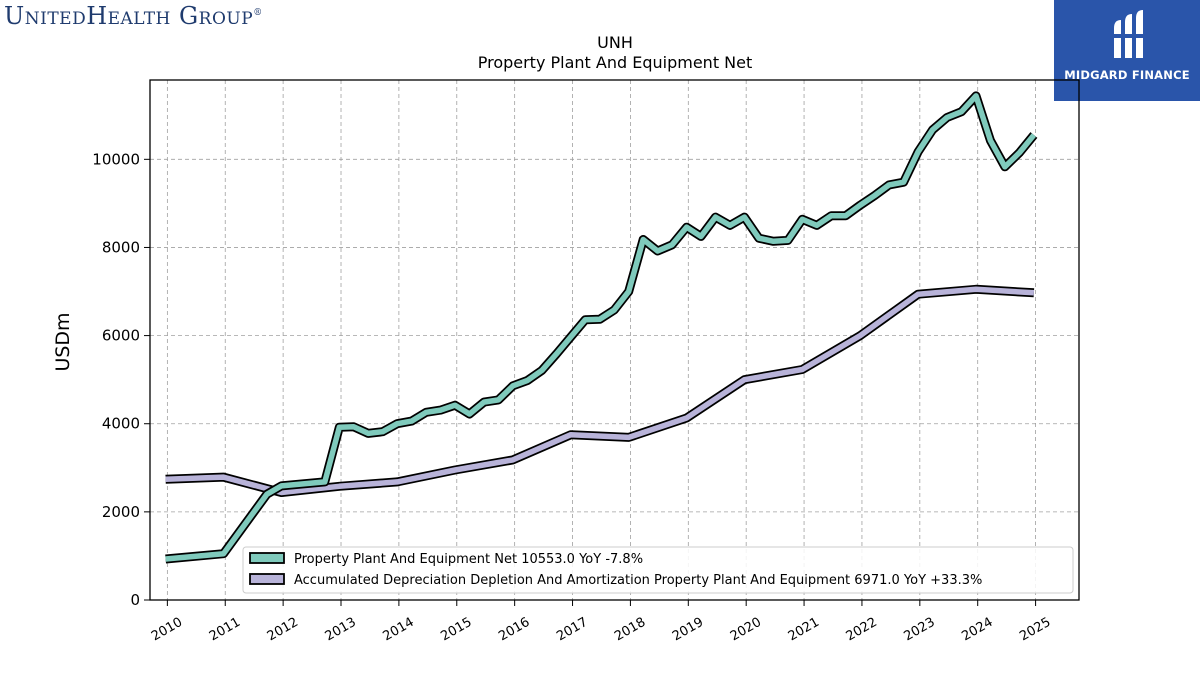 The height and width of the screenshot is (675, 1200). I want to click on legend-box, so click(658, 570).